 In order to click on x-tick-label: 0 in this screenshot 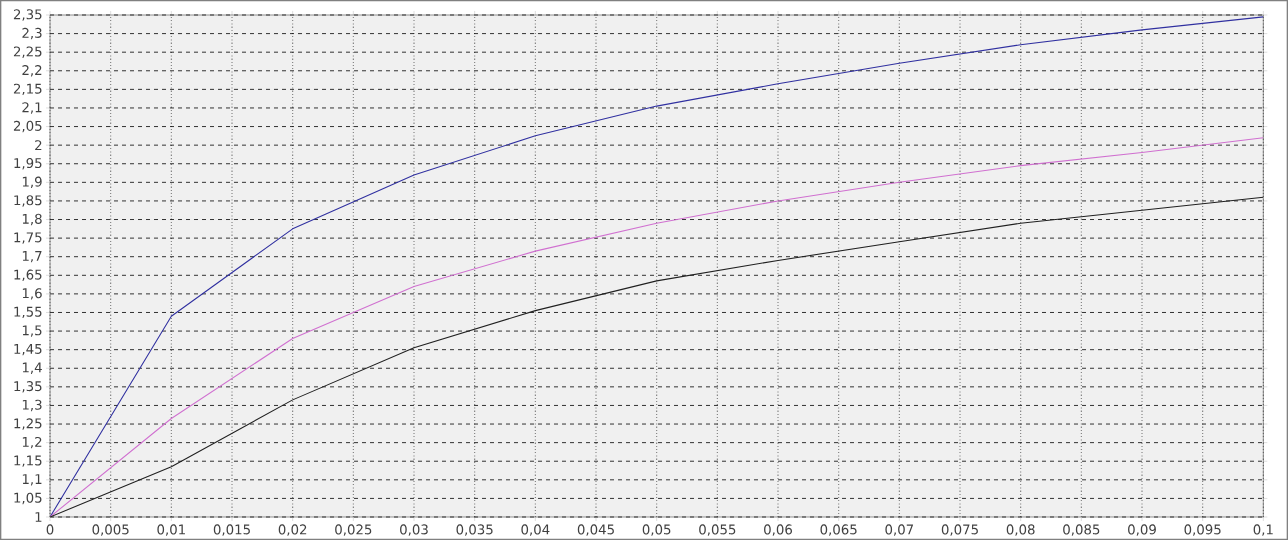, I will do `click(50, 529)`.